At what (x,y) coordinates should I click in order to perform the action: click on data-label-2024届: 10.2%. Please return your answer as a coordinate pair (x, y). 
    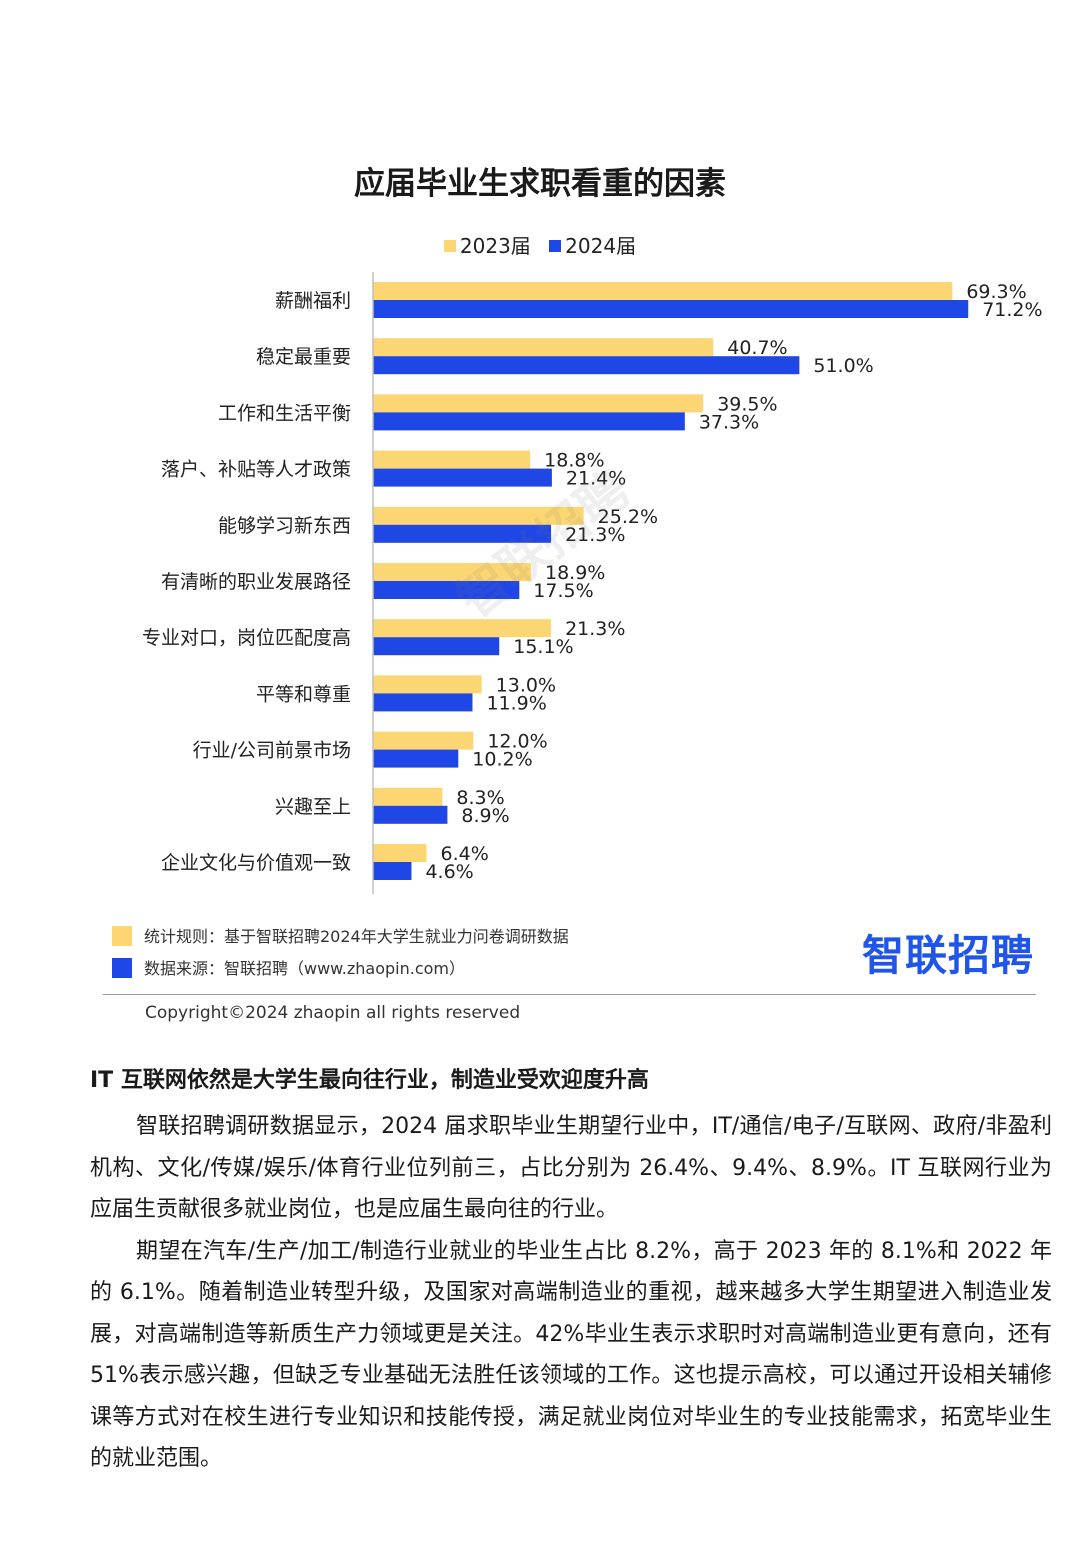
    Looking at the image, I should click on (502, 760).